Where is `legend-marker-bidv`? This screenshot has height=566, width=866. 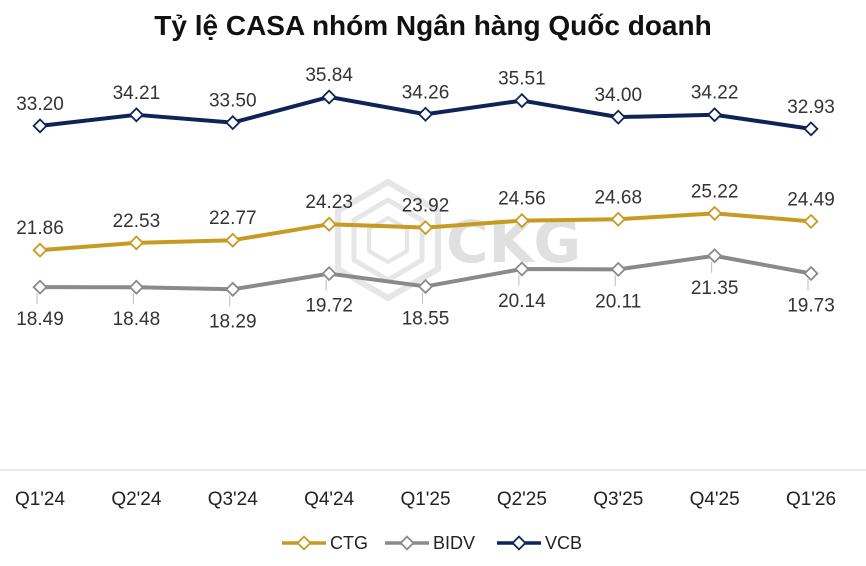
legend-marker-bidv is located at coordinates (407, 543).